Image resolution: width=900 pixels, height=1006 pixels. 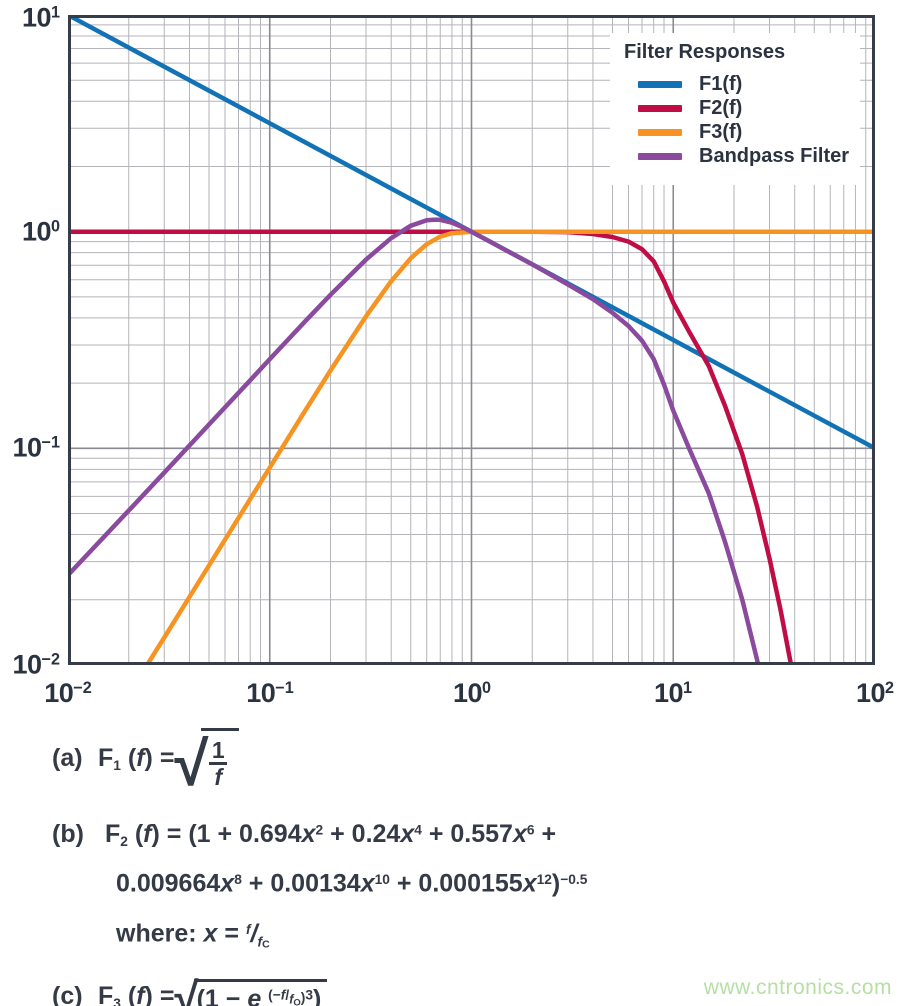 What do you see at coordinates (67, 993) in the screenshot?
I see `equation-c-label: (c)` at bounding box center [67, 993].